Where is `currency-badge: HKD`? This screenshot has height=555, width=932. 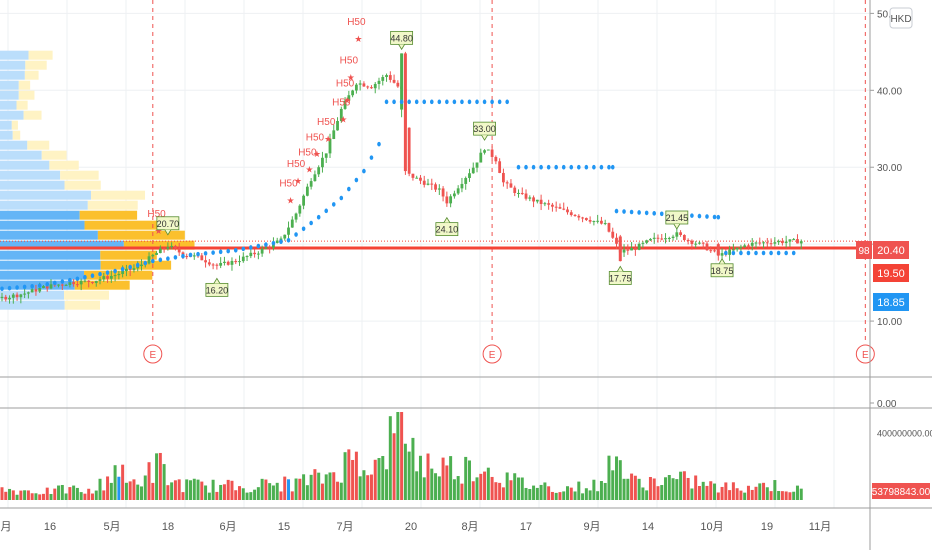
currency-badge: HKD is located at coordinates (901, 18).